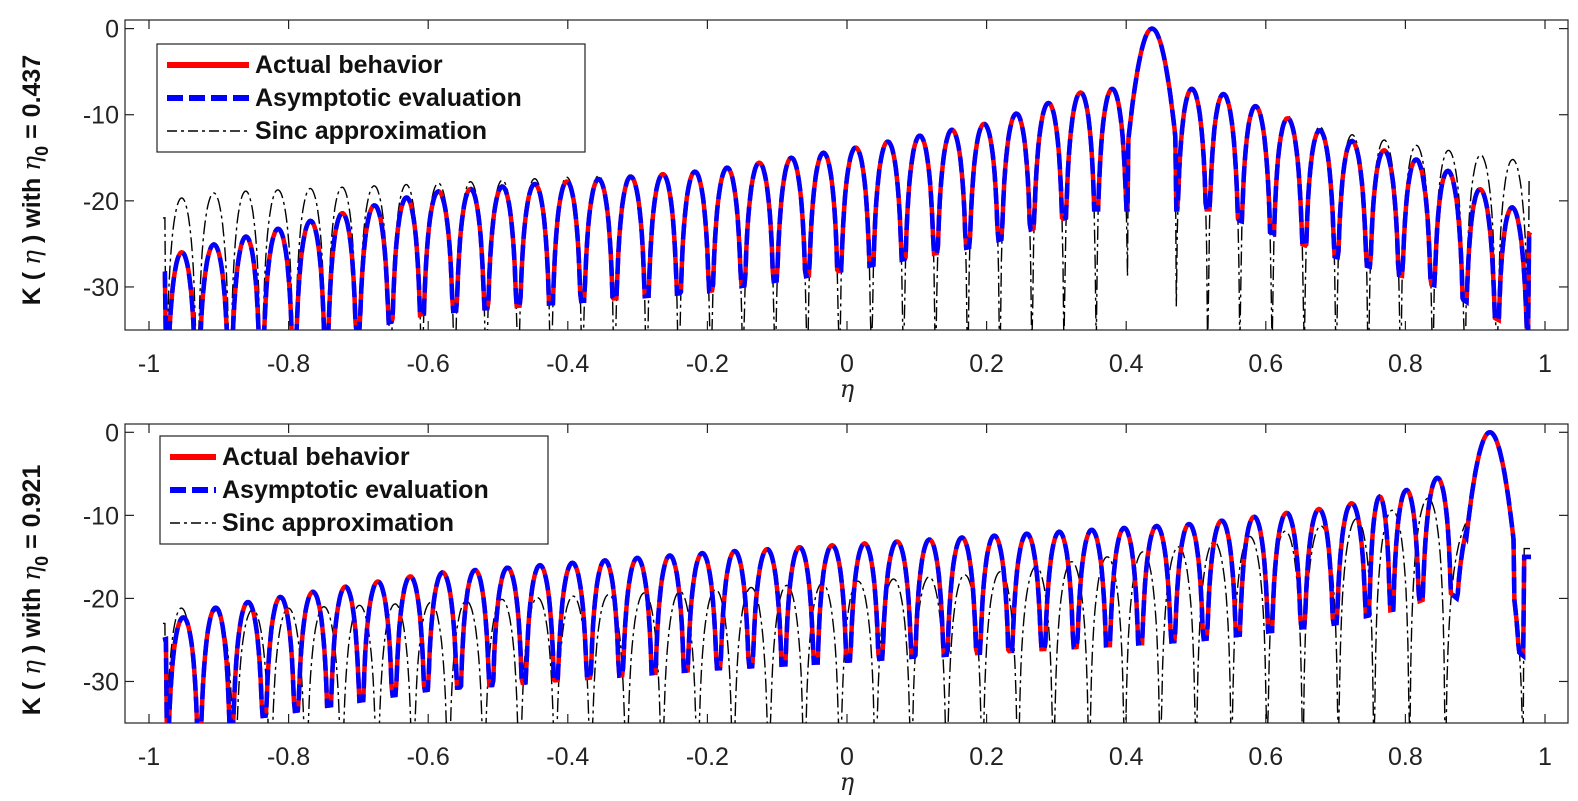  Describe the element at coordinates (32, 100) in the screenshot. I see `y-axis-label-suffix: = 0.437` at that location.